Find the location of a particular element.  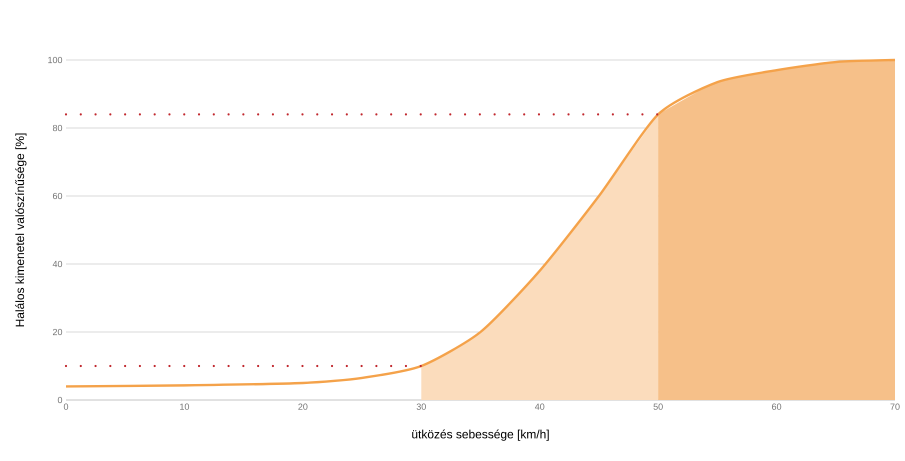

y-tick-label: 60 is located at coordinates (57, 196).